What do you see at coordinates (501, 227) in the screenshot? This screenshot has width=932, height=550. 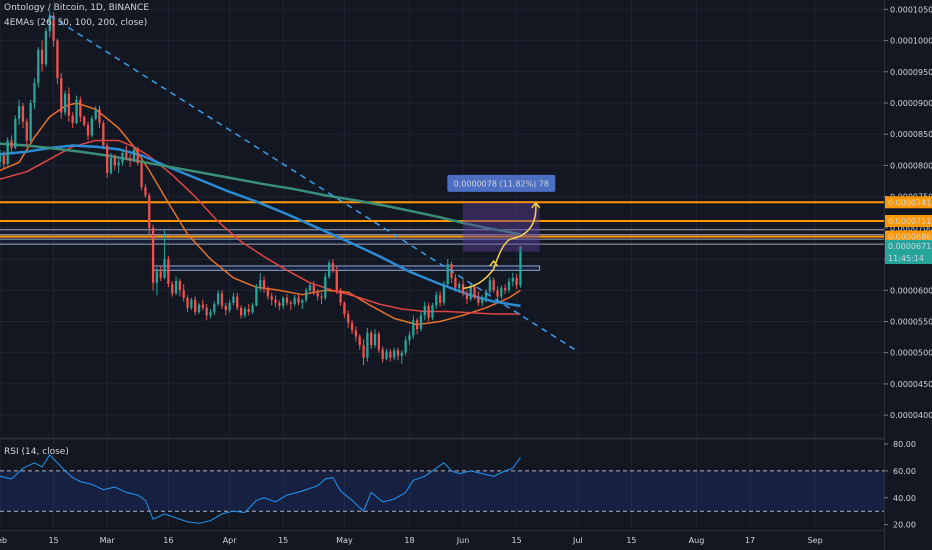 I see `measure-box` at bounding box center [501, 227].